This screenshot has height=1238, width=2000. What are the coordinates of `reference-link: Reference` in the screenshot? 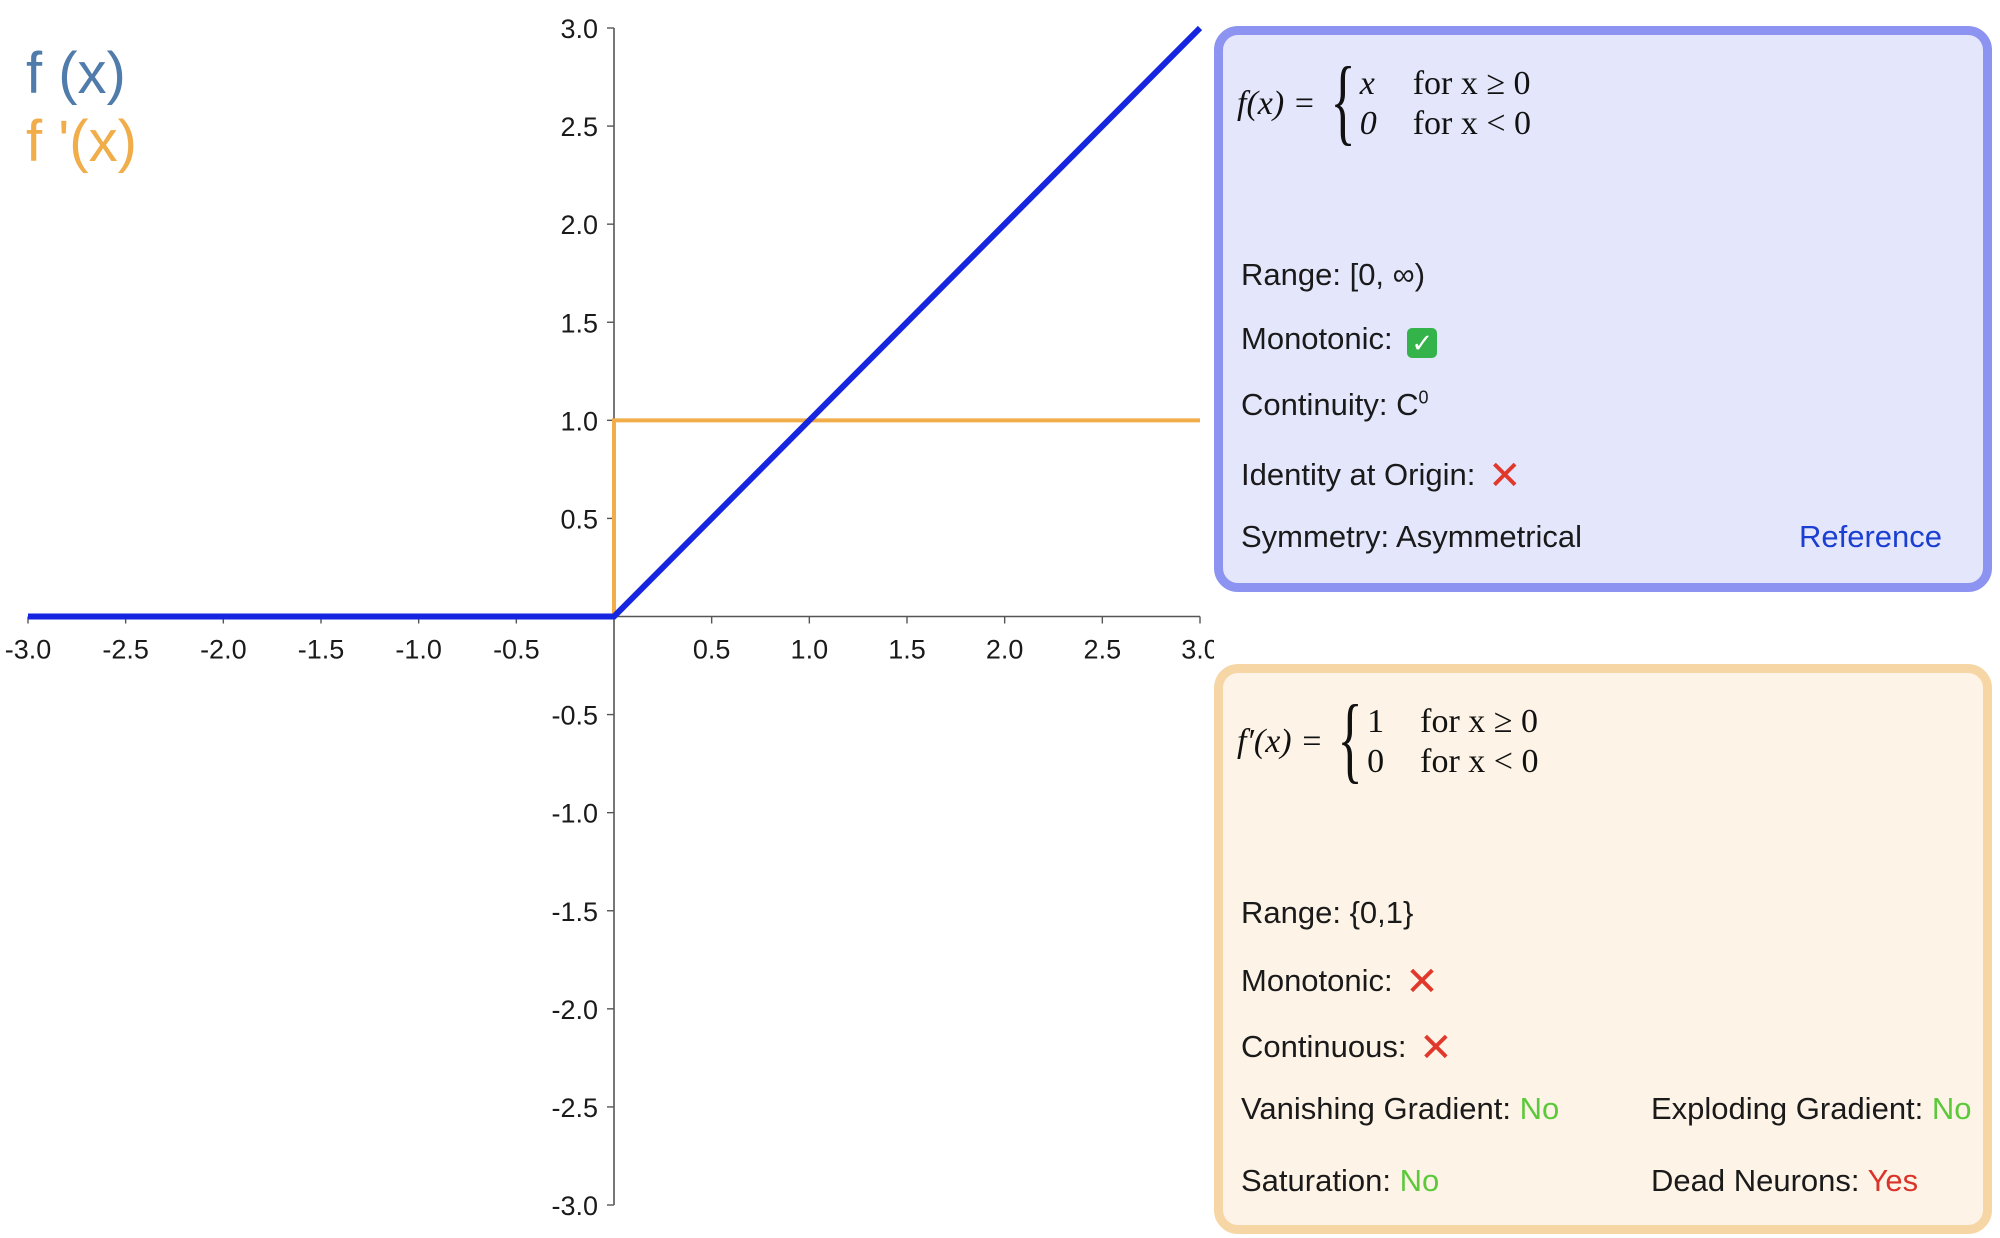 It's located at (1871, 536).